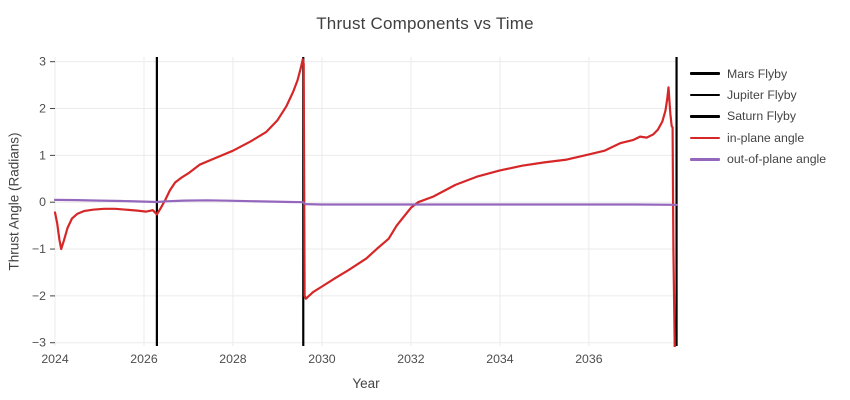  What do you see at coordinates (705, 116) in the screenshot?
I see `saturn-flyby-line-swatch` at bounding box center [705, 116].